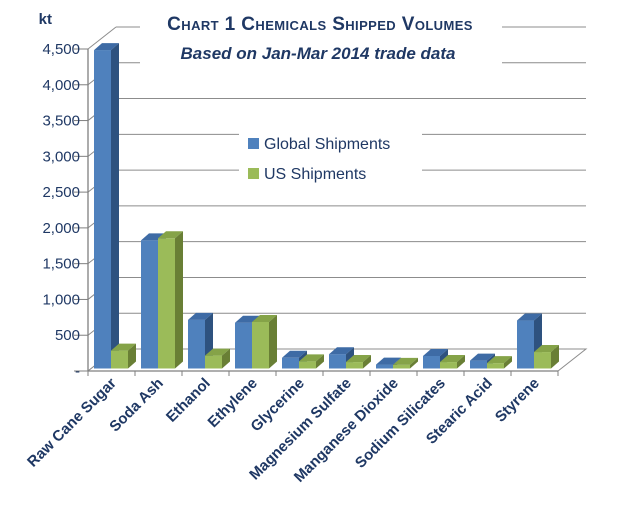  What do you see at coordinates (77, 371) in the screenshot?
I see `y-tick-label: -` at bounding box center [77, 371].